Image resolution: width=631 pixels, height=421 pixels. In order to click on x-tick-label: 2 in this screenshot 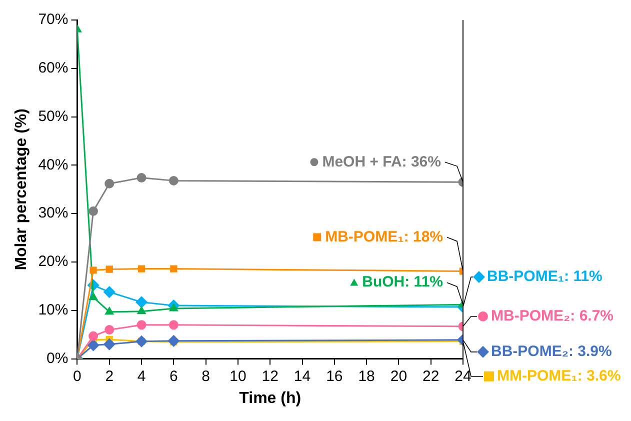, I will do `click(109, 376)`.